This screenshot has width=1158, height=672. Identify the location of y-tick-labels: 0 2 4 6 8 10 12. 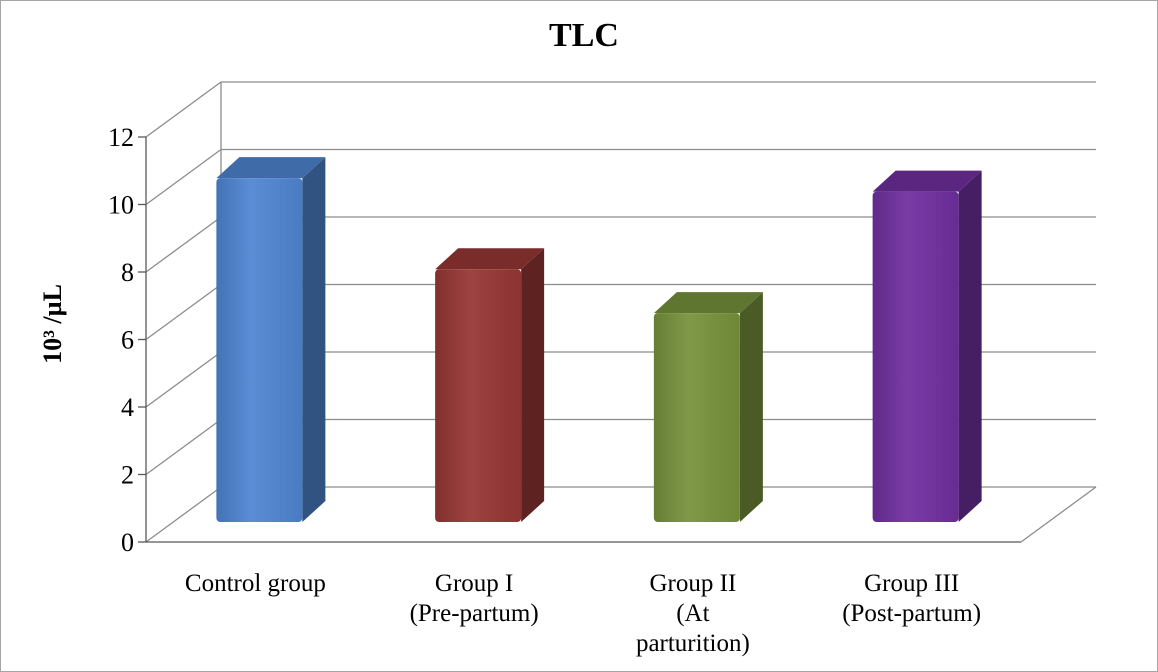
(121, 340).